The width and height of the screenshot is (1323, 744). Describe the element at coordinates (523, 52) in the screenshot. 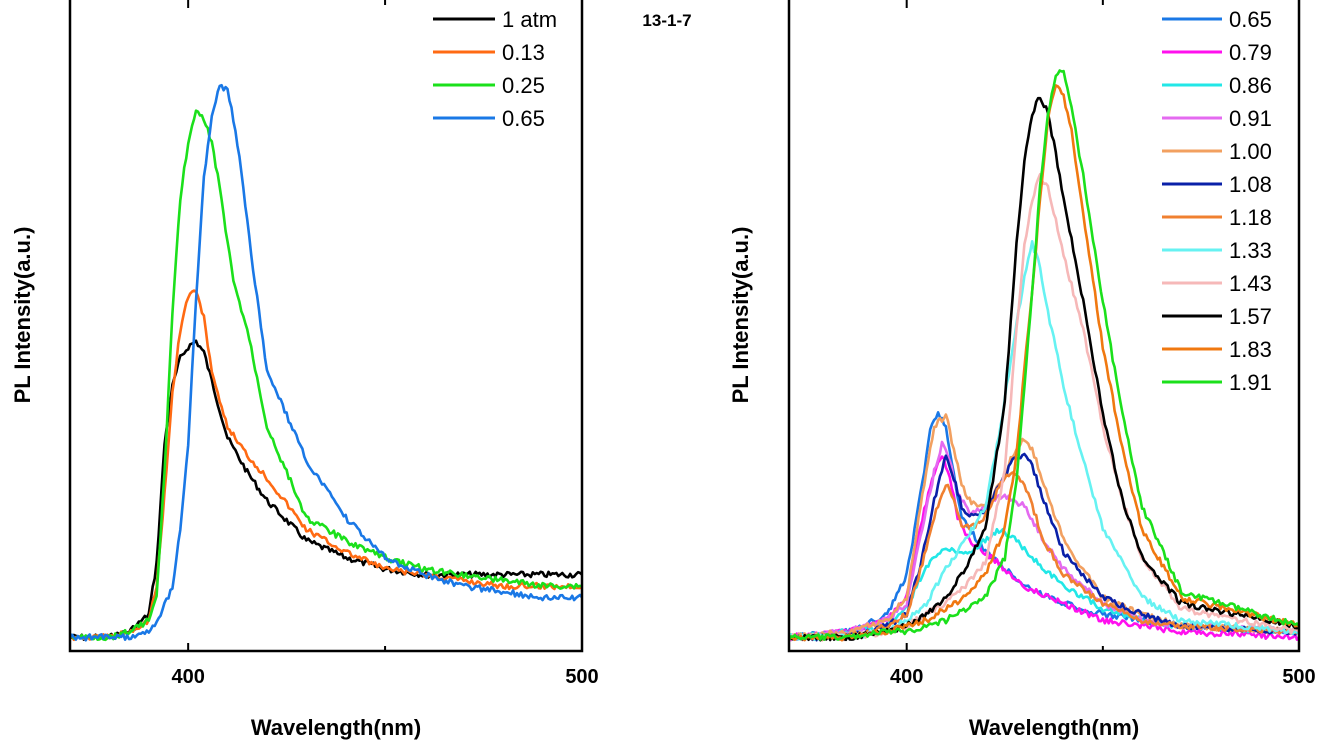

I see `legend-label: 0.13` at that location.